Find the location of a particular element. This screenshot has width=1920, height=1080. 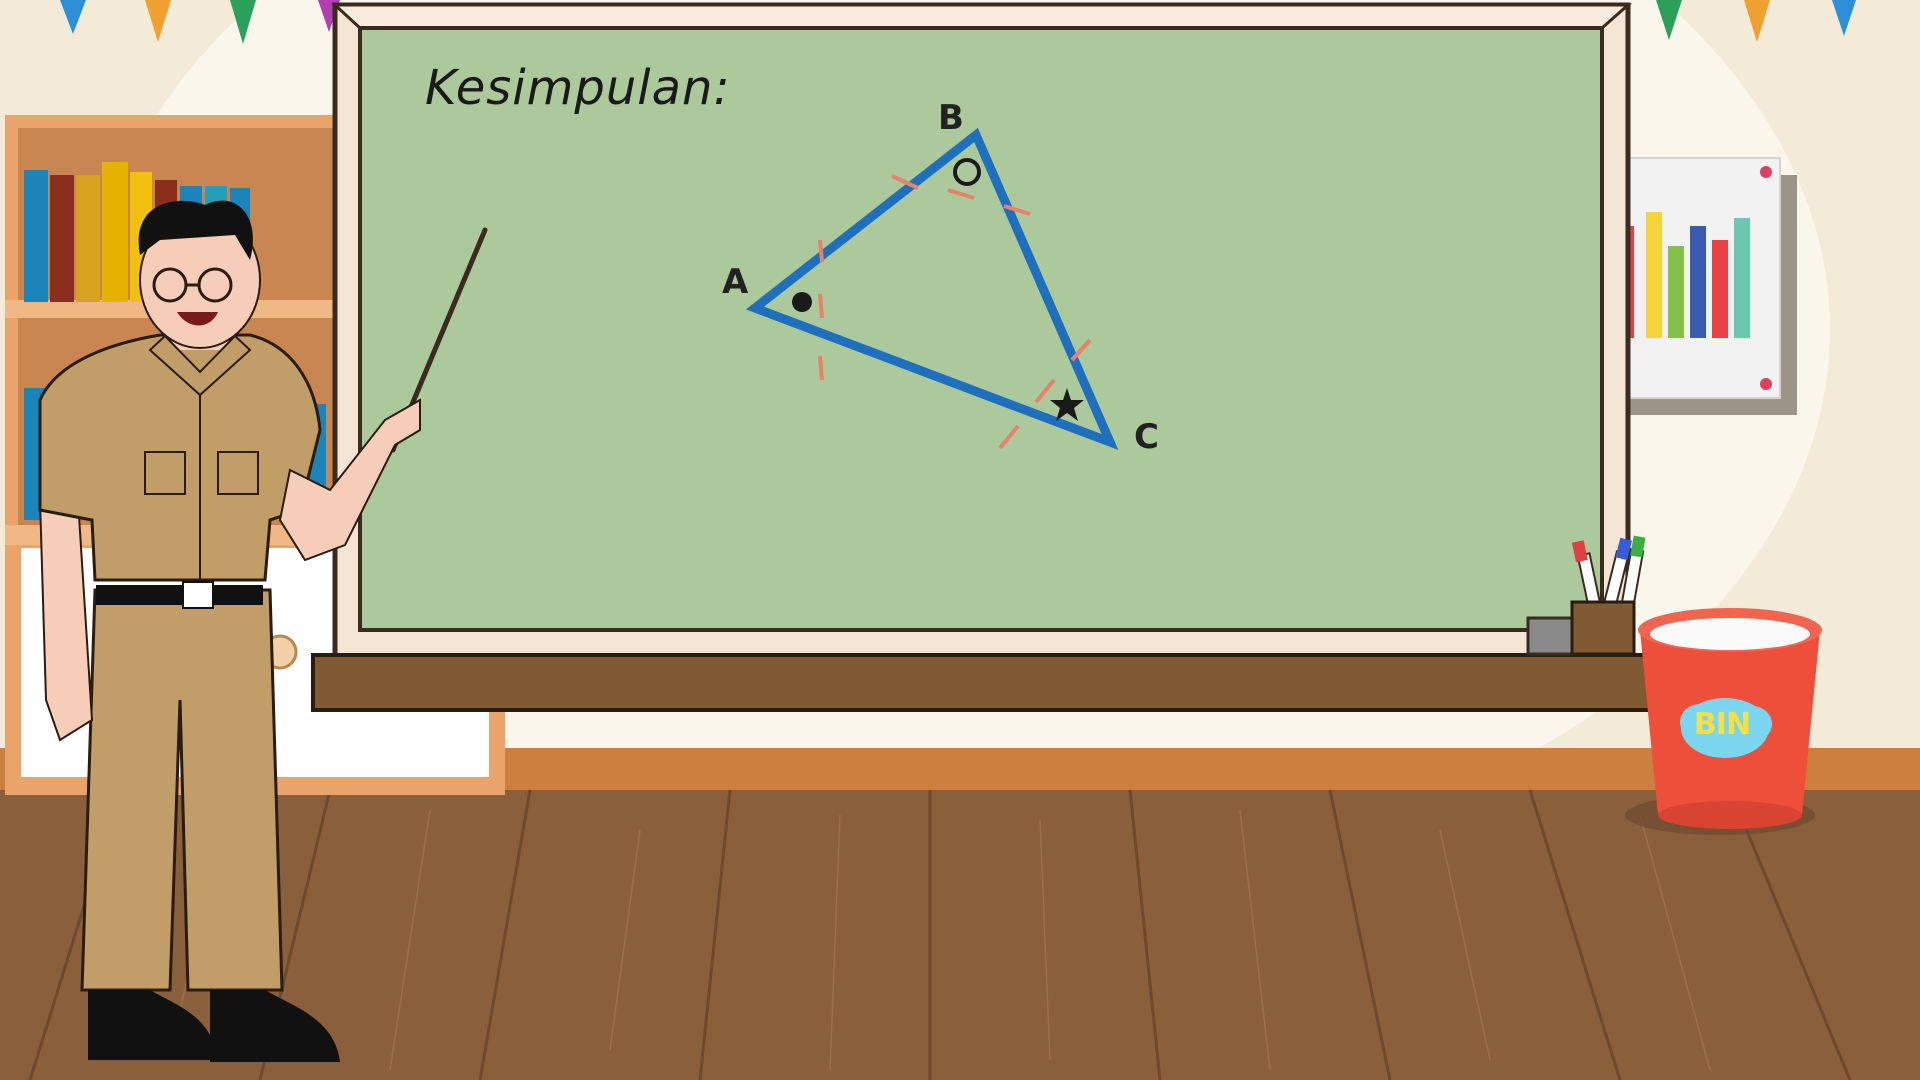

bunting is located at coordinates (958, 22).